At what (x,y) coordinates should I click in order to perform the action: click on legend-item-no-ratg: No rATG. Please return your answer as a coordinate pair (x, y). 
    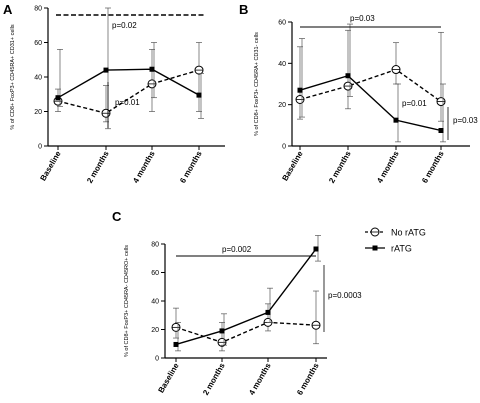
    Looking at the image, I should click on (395, 232).